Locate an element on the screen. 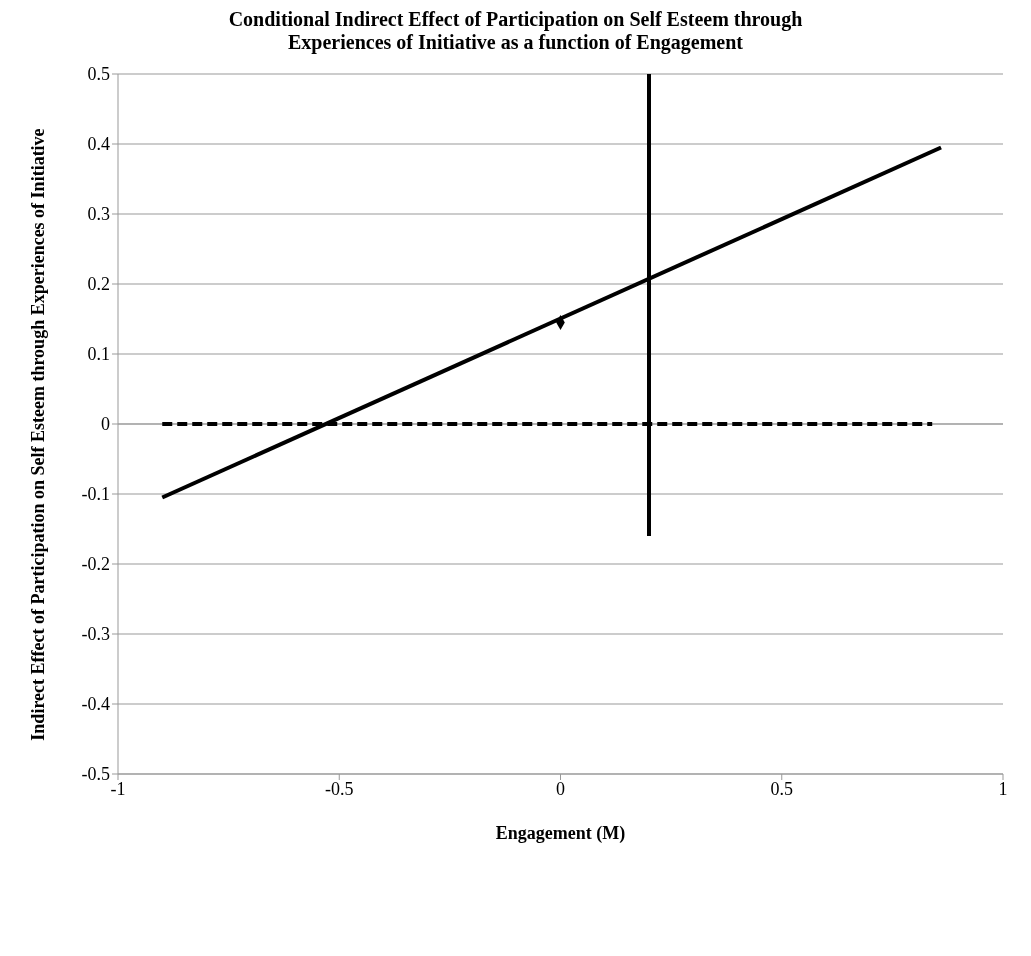  x-tick-label: 1 is located at coordinates (1003, 788).